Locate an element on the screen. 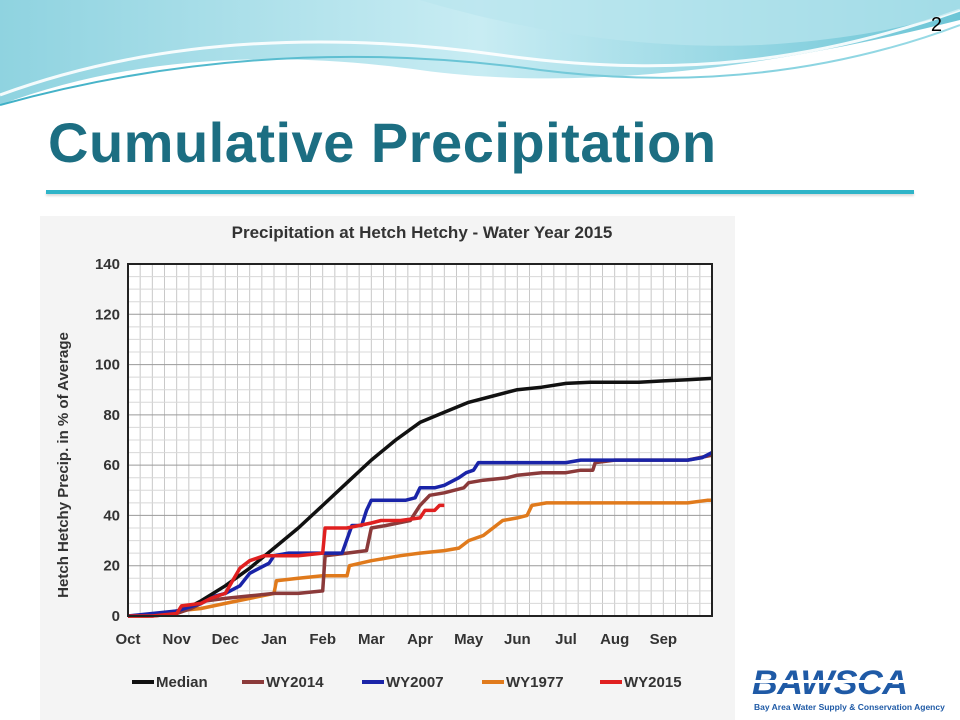  logo-wordmark: BAWSCA is located at coordinates (830, 683).